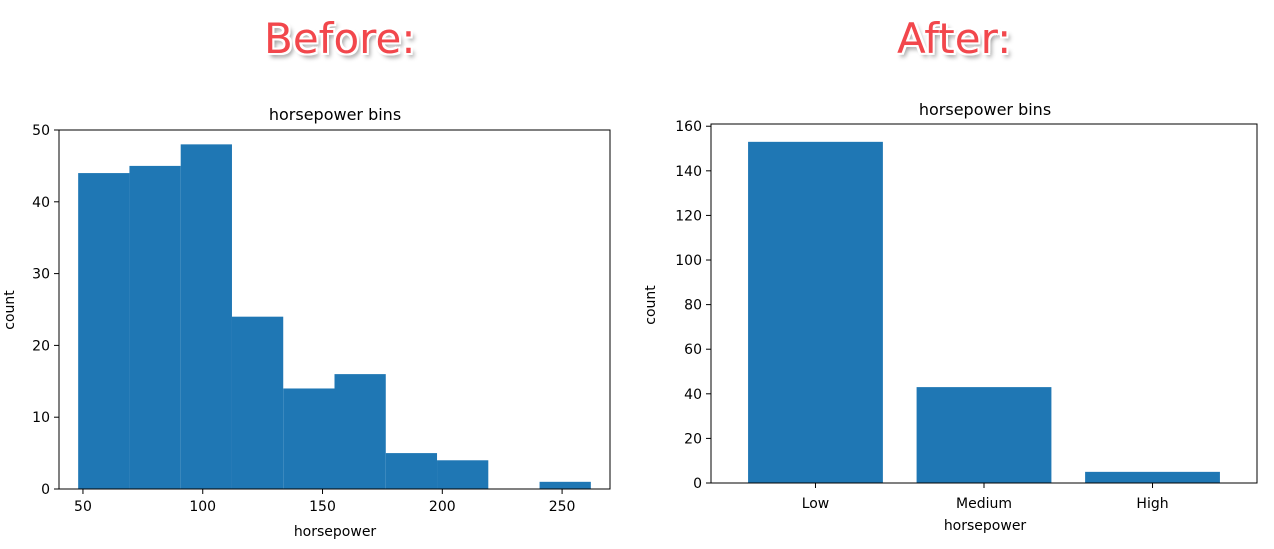 The width and height of the screenshot is (1274, 549). I want to click on y-tick-label: 50, so click(41, 131).